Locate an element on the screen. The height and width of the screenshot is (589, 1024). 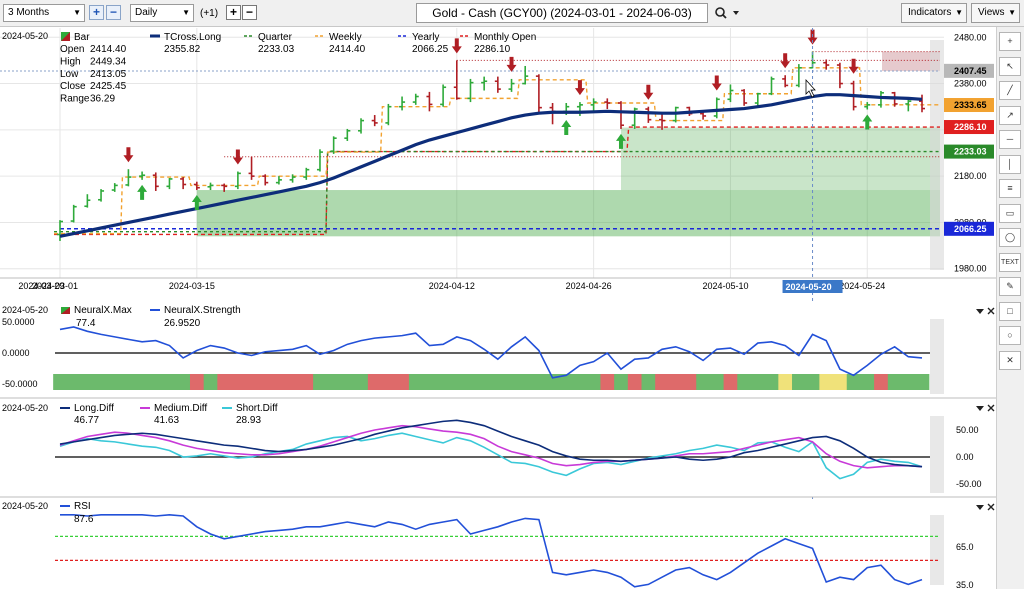
x-axis-label: 2024-05-10 is located at coordinates (725, 286).